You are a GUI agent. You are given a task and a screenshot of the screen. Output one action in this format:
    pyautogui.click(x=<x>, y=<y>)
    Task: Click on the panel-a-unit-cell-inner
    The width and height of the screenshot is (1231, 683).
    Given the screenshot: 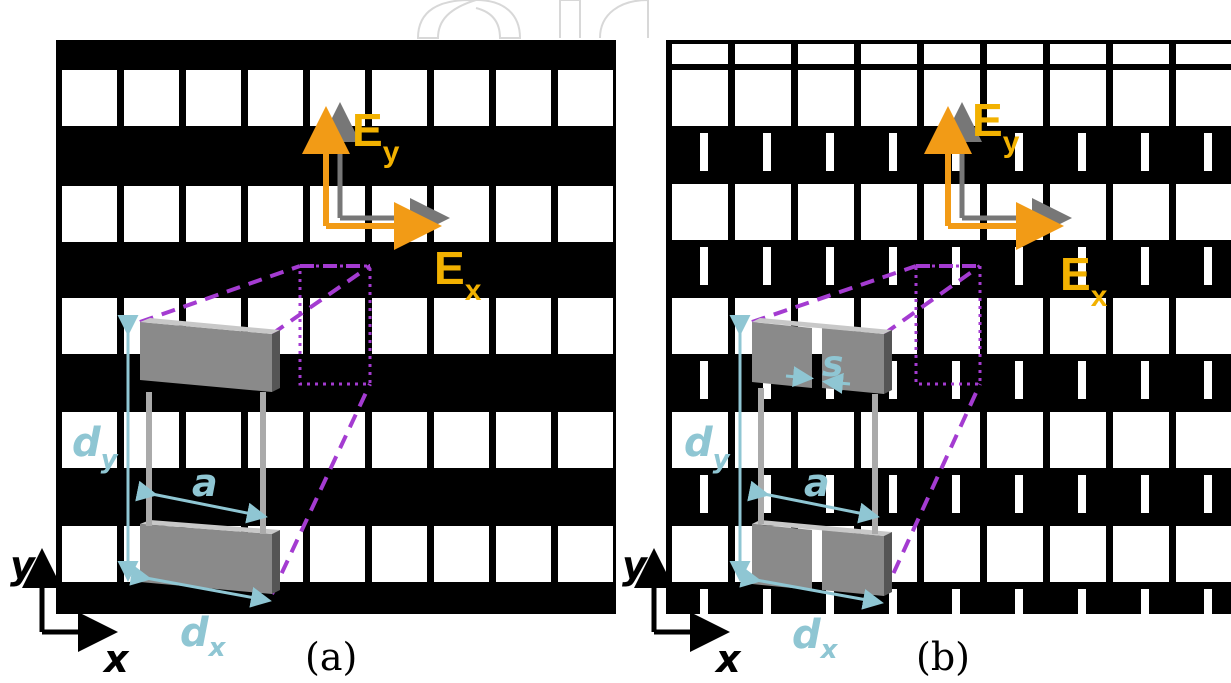 What is the action you would take?
    pyautogui.click(x=335, y=325)
    